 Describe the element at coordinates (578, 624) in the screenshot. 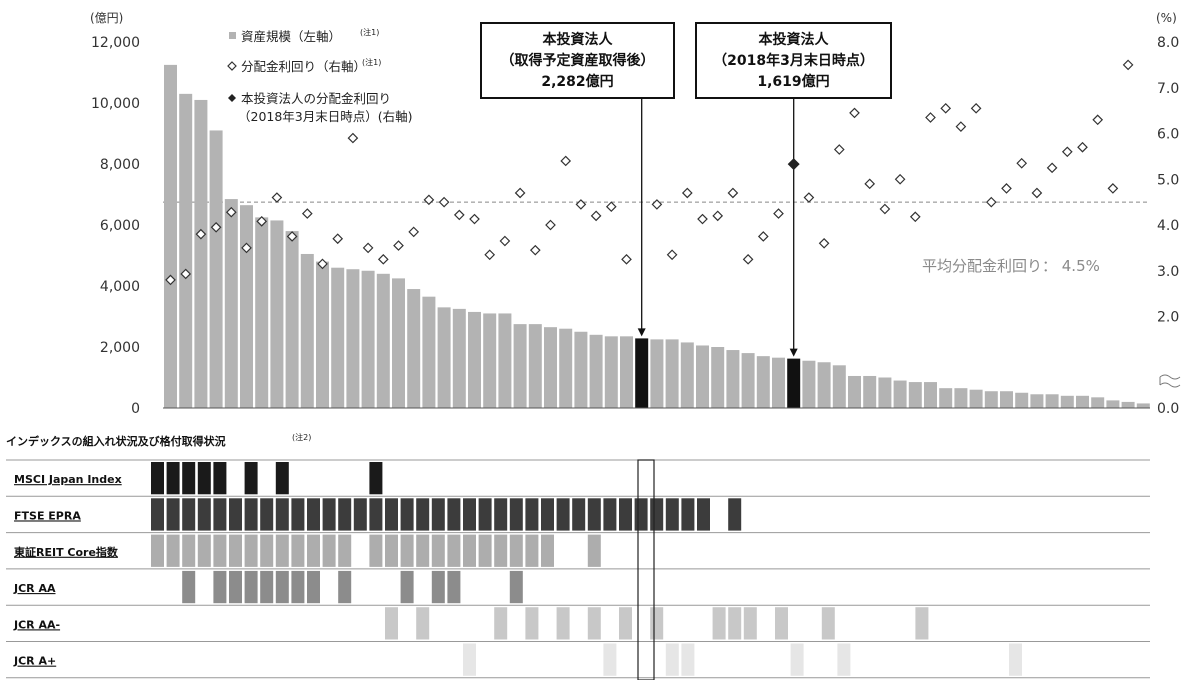

I see `index-row: JCR AA-` at that location.